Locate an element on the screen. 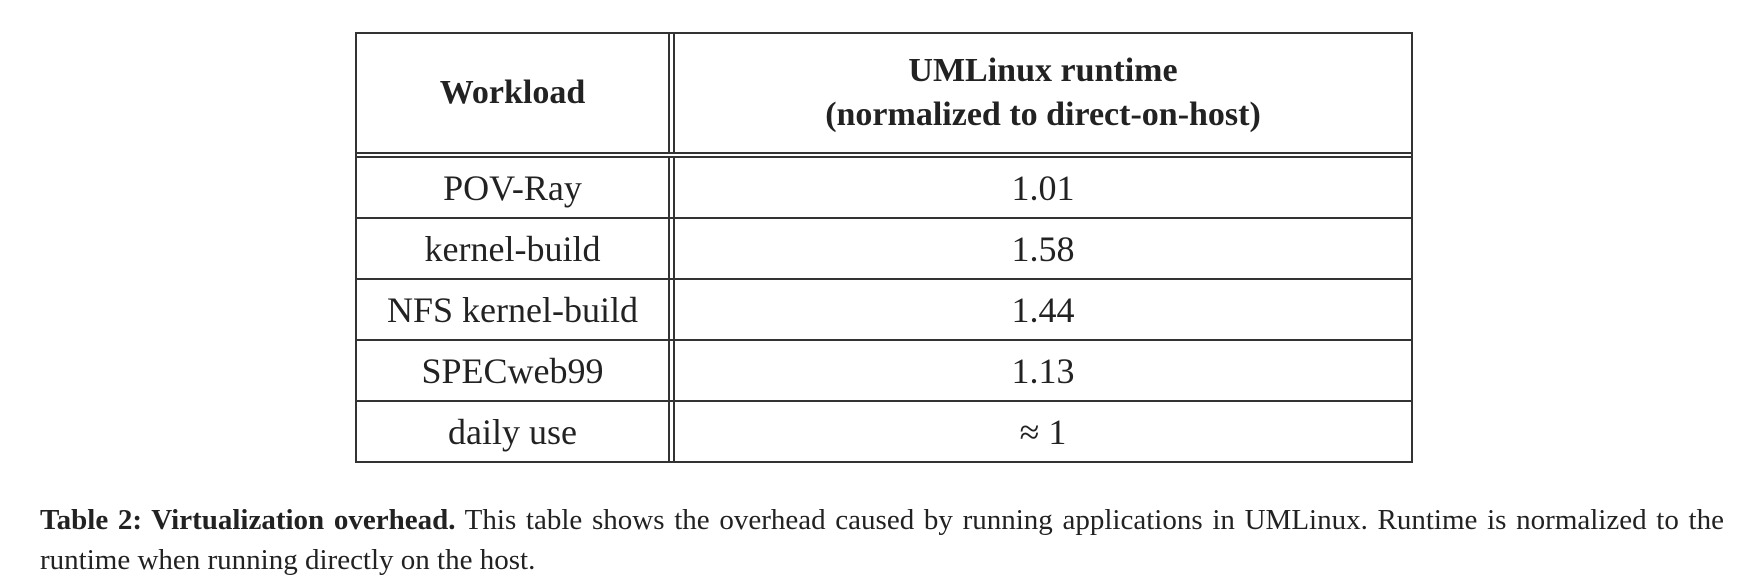  workload-cell: kernel-build is located at coordinates (516, 248).